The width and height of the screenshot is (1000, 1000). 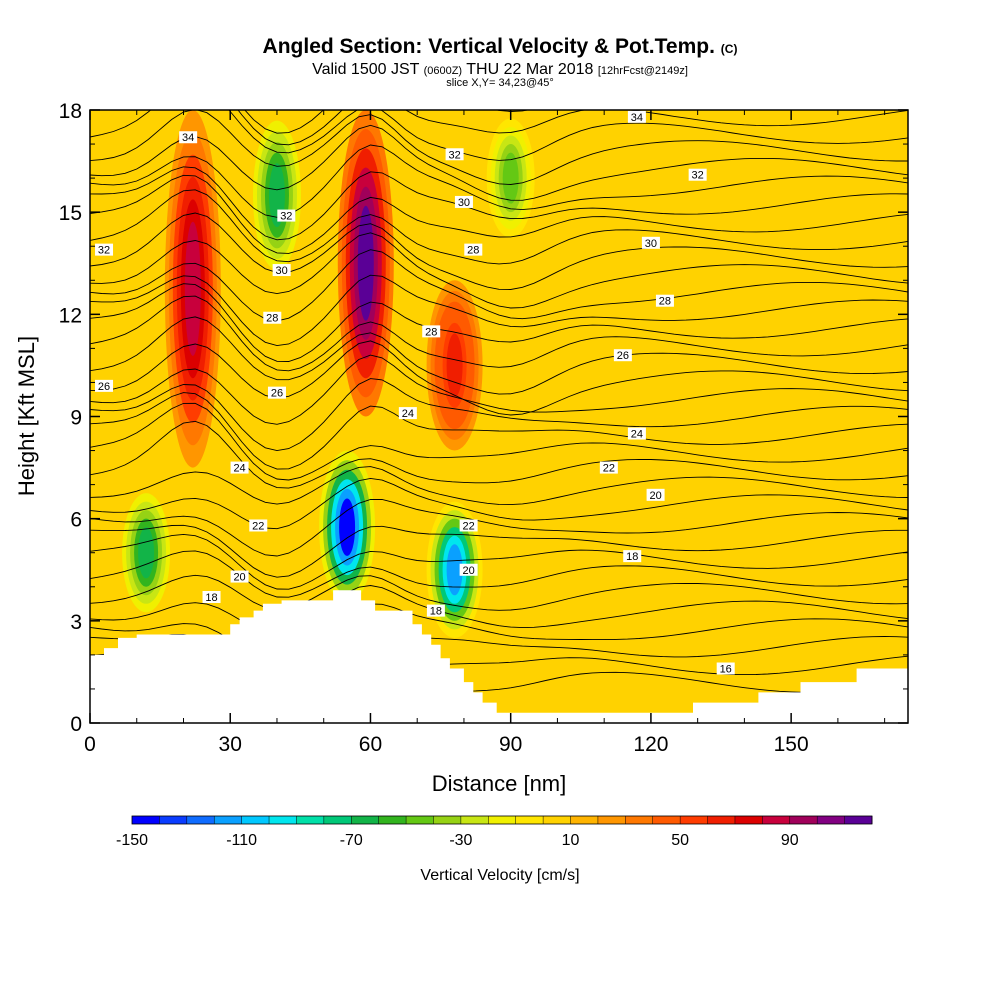 I want to click on contour-label-24: 20, so click(x=655, y=495).